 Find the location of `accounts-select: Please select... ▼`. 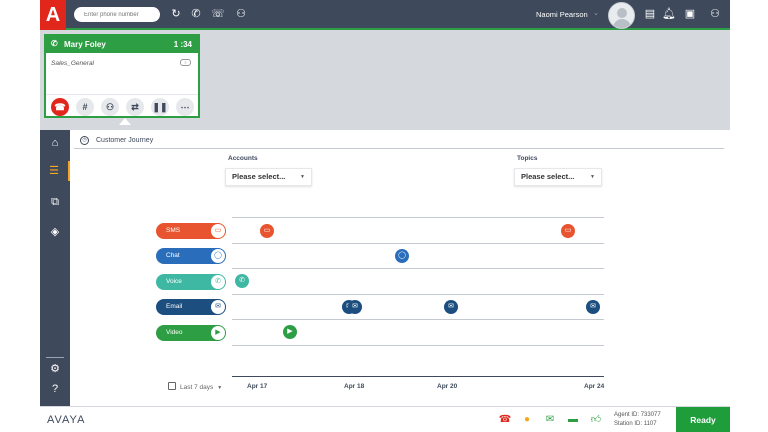

accounts-select: Please select... ▼ is located at coordinates (268, 177).